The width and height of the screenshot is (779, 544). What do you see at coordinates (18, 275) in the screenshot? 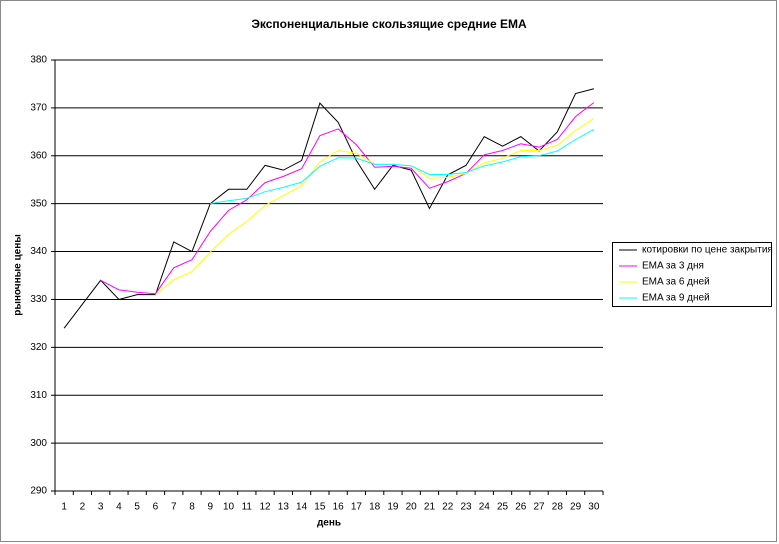
I see `y-axis-title: рыночные цены` at bounding box center [18, 275].